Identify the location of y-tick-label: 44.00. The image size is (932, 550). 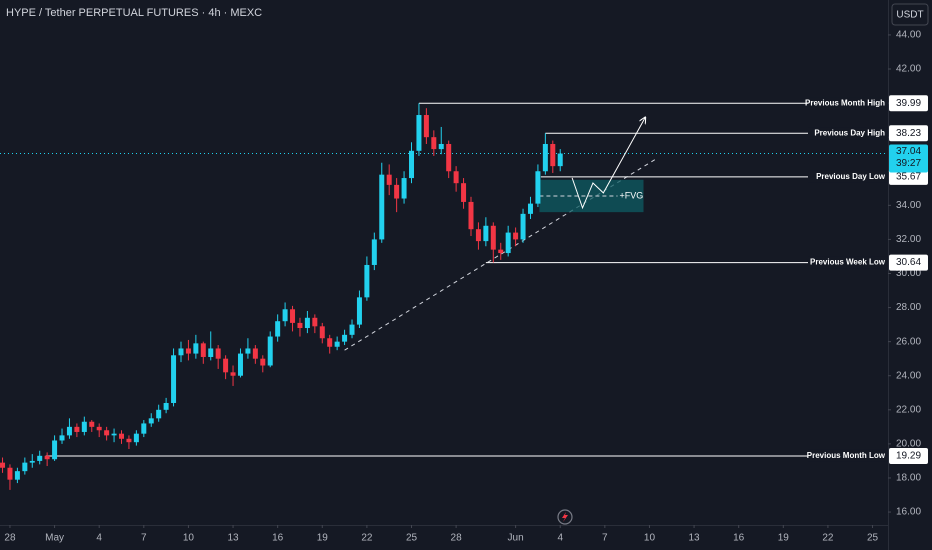
(908, 35).